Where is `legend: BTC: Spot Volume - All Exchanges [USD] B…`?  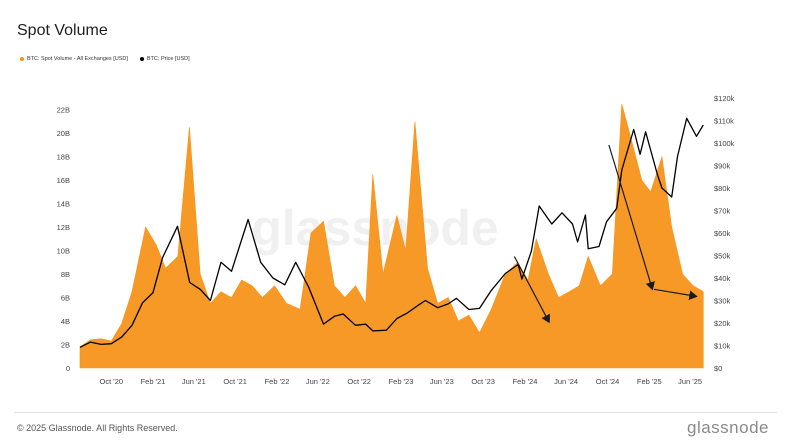
legend: BTC: Spot Volume - All Exchanges [USD] B… is located at coordinates (105, 59).